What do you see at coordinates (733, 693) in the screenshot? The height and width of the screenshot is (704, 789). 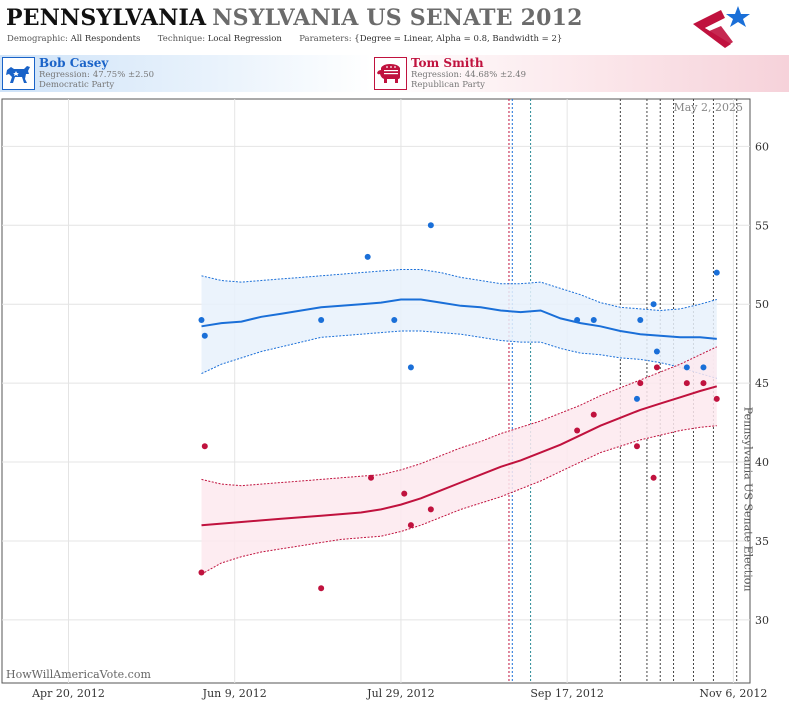 I see `x-tick-label: Nov 6, 2012` at bounding box center [733, 693].